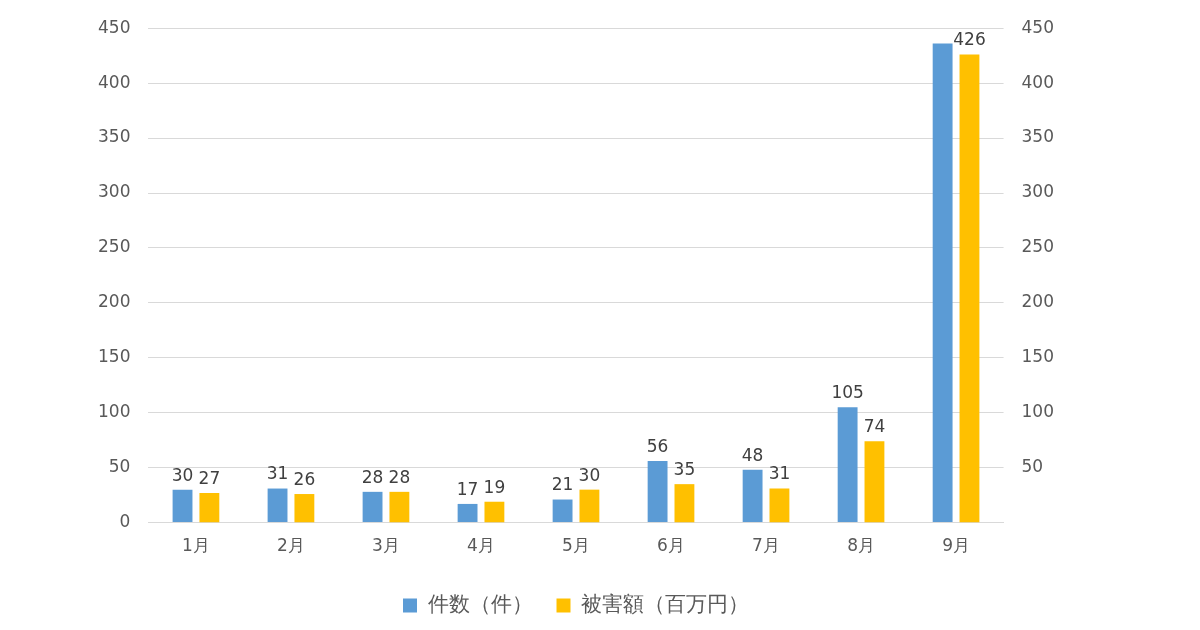 The width and height of the screenshot is (1200, 630). I want to click on data-label: 21, so click(562, 484).